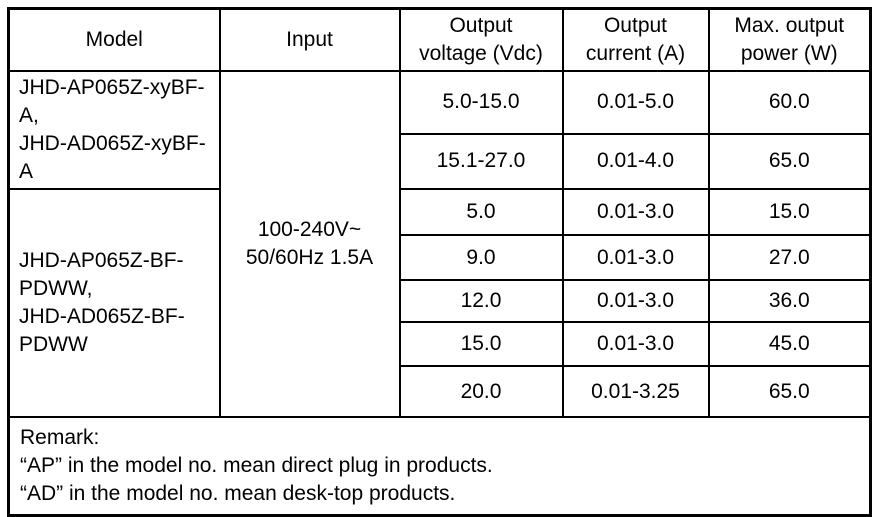 This screenshot has width=875, height=517. What do you see at coordinates (789, 257) in the screenshot?
I see `power-cell-4: 27.0` at bounding box center [789, 257].